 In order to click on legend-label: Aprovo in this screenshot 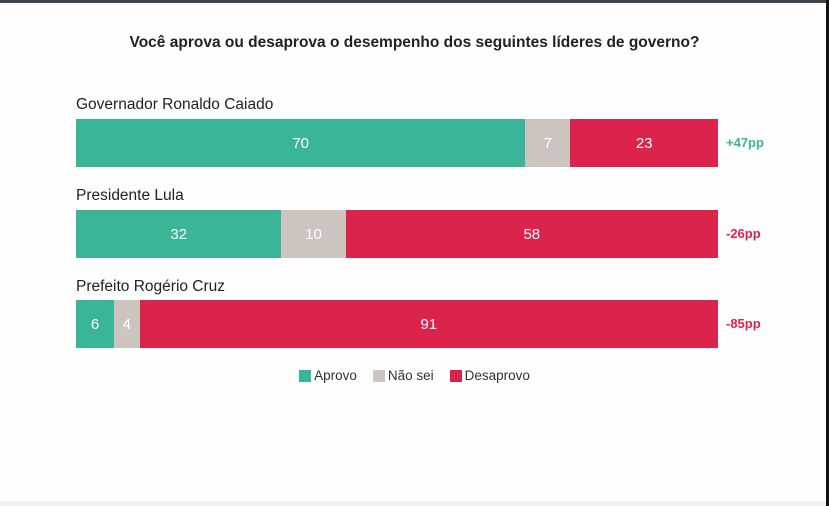, I will do `click(335, 375)`.